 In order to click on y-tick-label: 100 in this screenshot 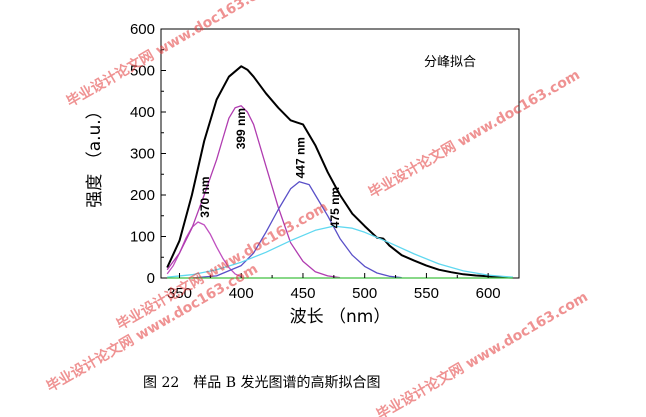, I will do `click(142, 237)`.